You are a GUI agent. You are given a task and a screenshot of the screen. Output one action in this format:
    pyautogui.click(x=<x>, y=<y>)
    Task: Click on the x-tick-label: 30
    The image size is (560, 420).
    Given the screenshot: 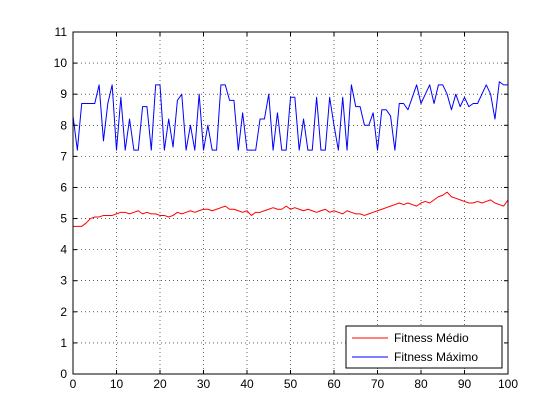 What is the action you would take?
    pyautogui.click(x=204, y=384)
    